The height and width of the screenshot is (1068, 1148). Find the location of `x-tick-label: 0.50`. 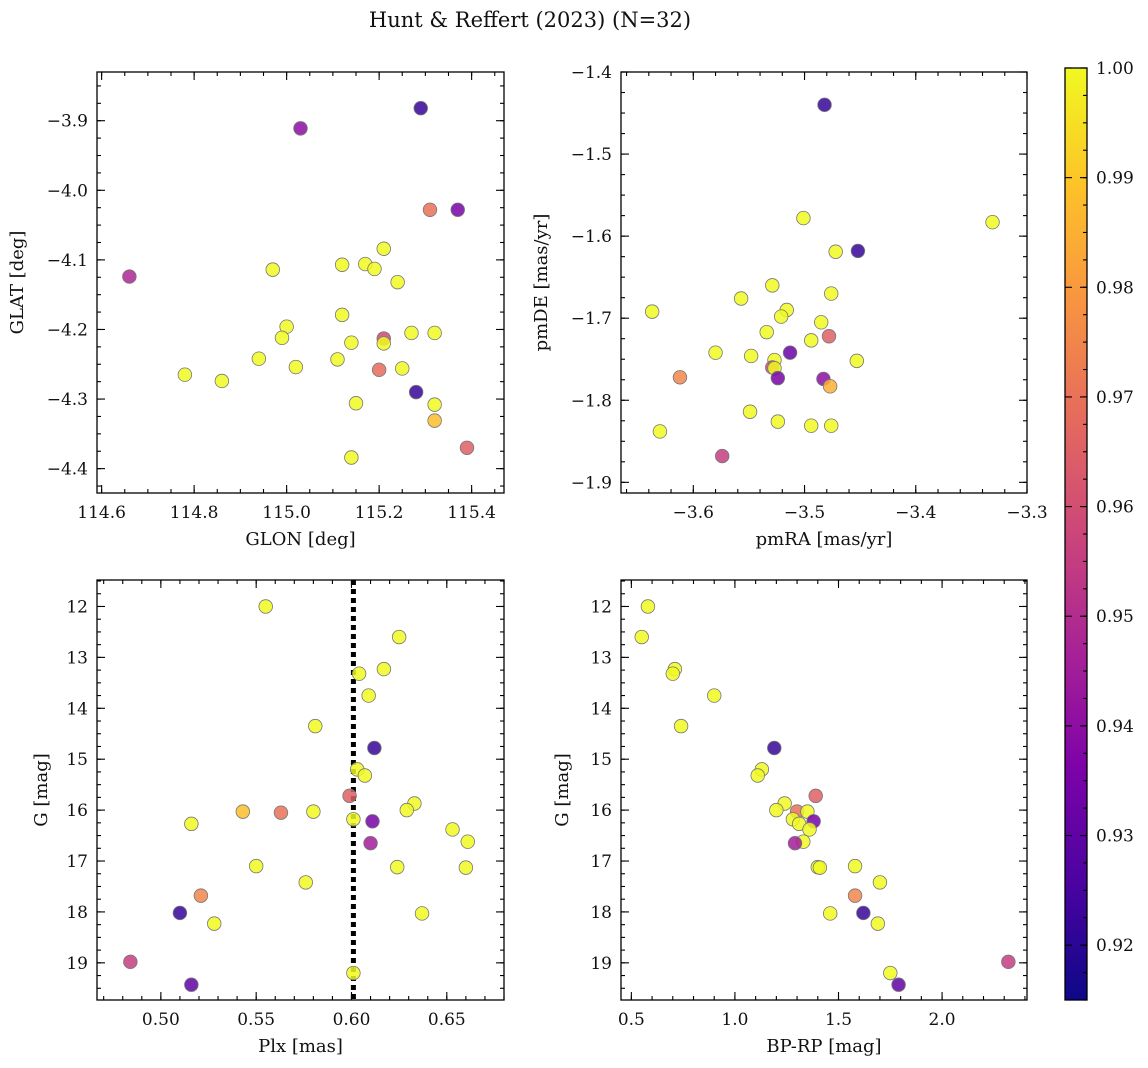

x-tick-label: 0.50 is located at coordinates (161, 1020).